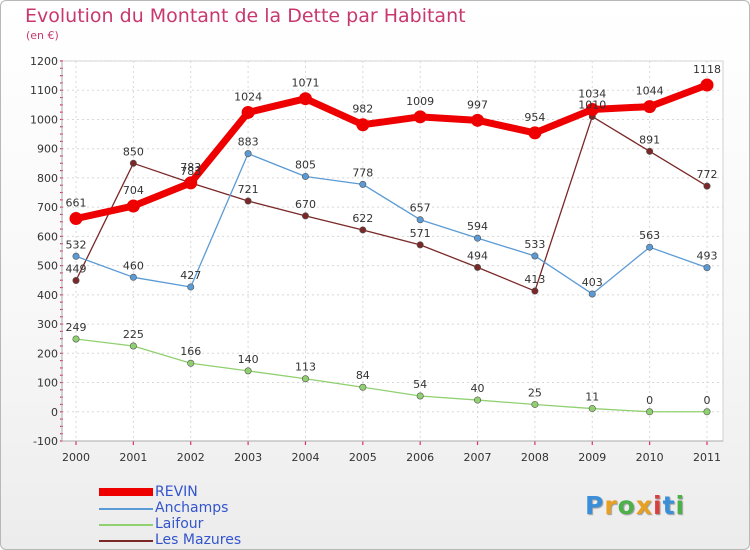 The height and width of the screenshot is (550, 750). Describe the element at coordinates (44, 61) in the screenshot. I see `y-tick-label: 1200` at that location.